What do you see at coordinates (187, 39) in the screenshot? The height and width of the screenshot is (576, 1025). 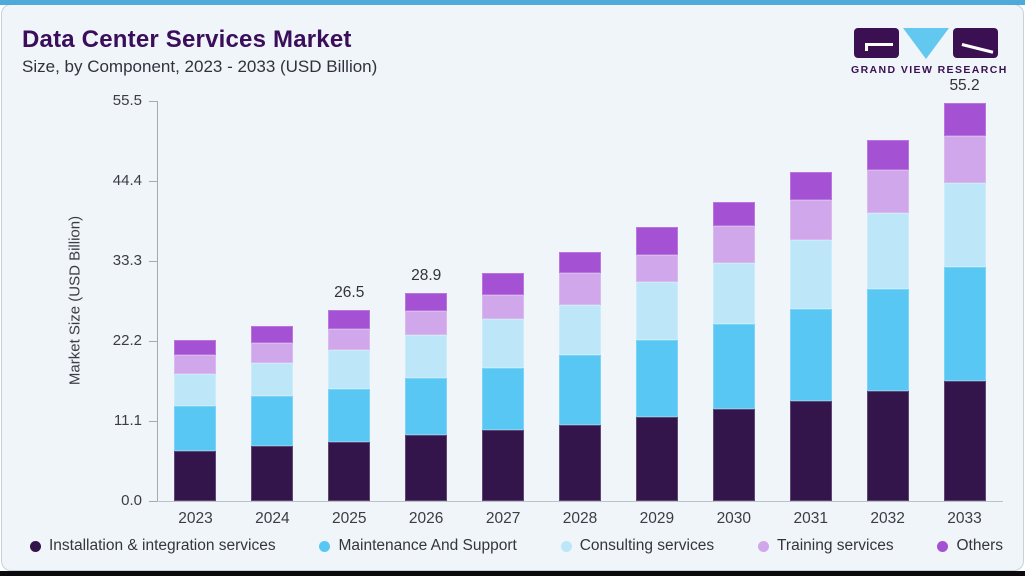 I see `page-title: Data Center Services Market` at bounding box center [187, 39].